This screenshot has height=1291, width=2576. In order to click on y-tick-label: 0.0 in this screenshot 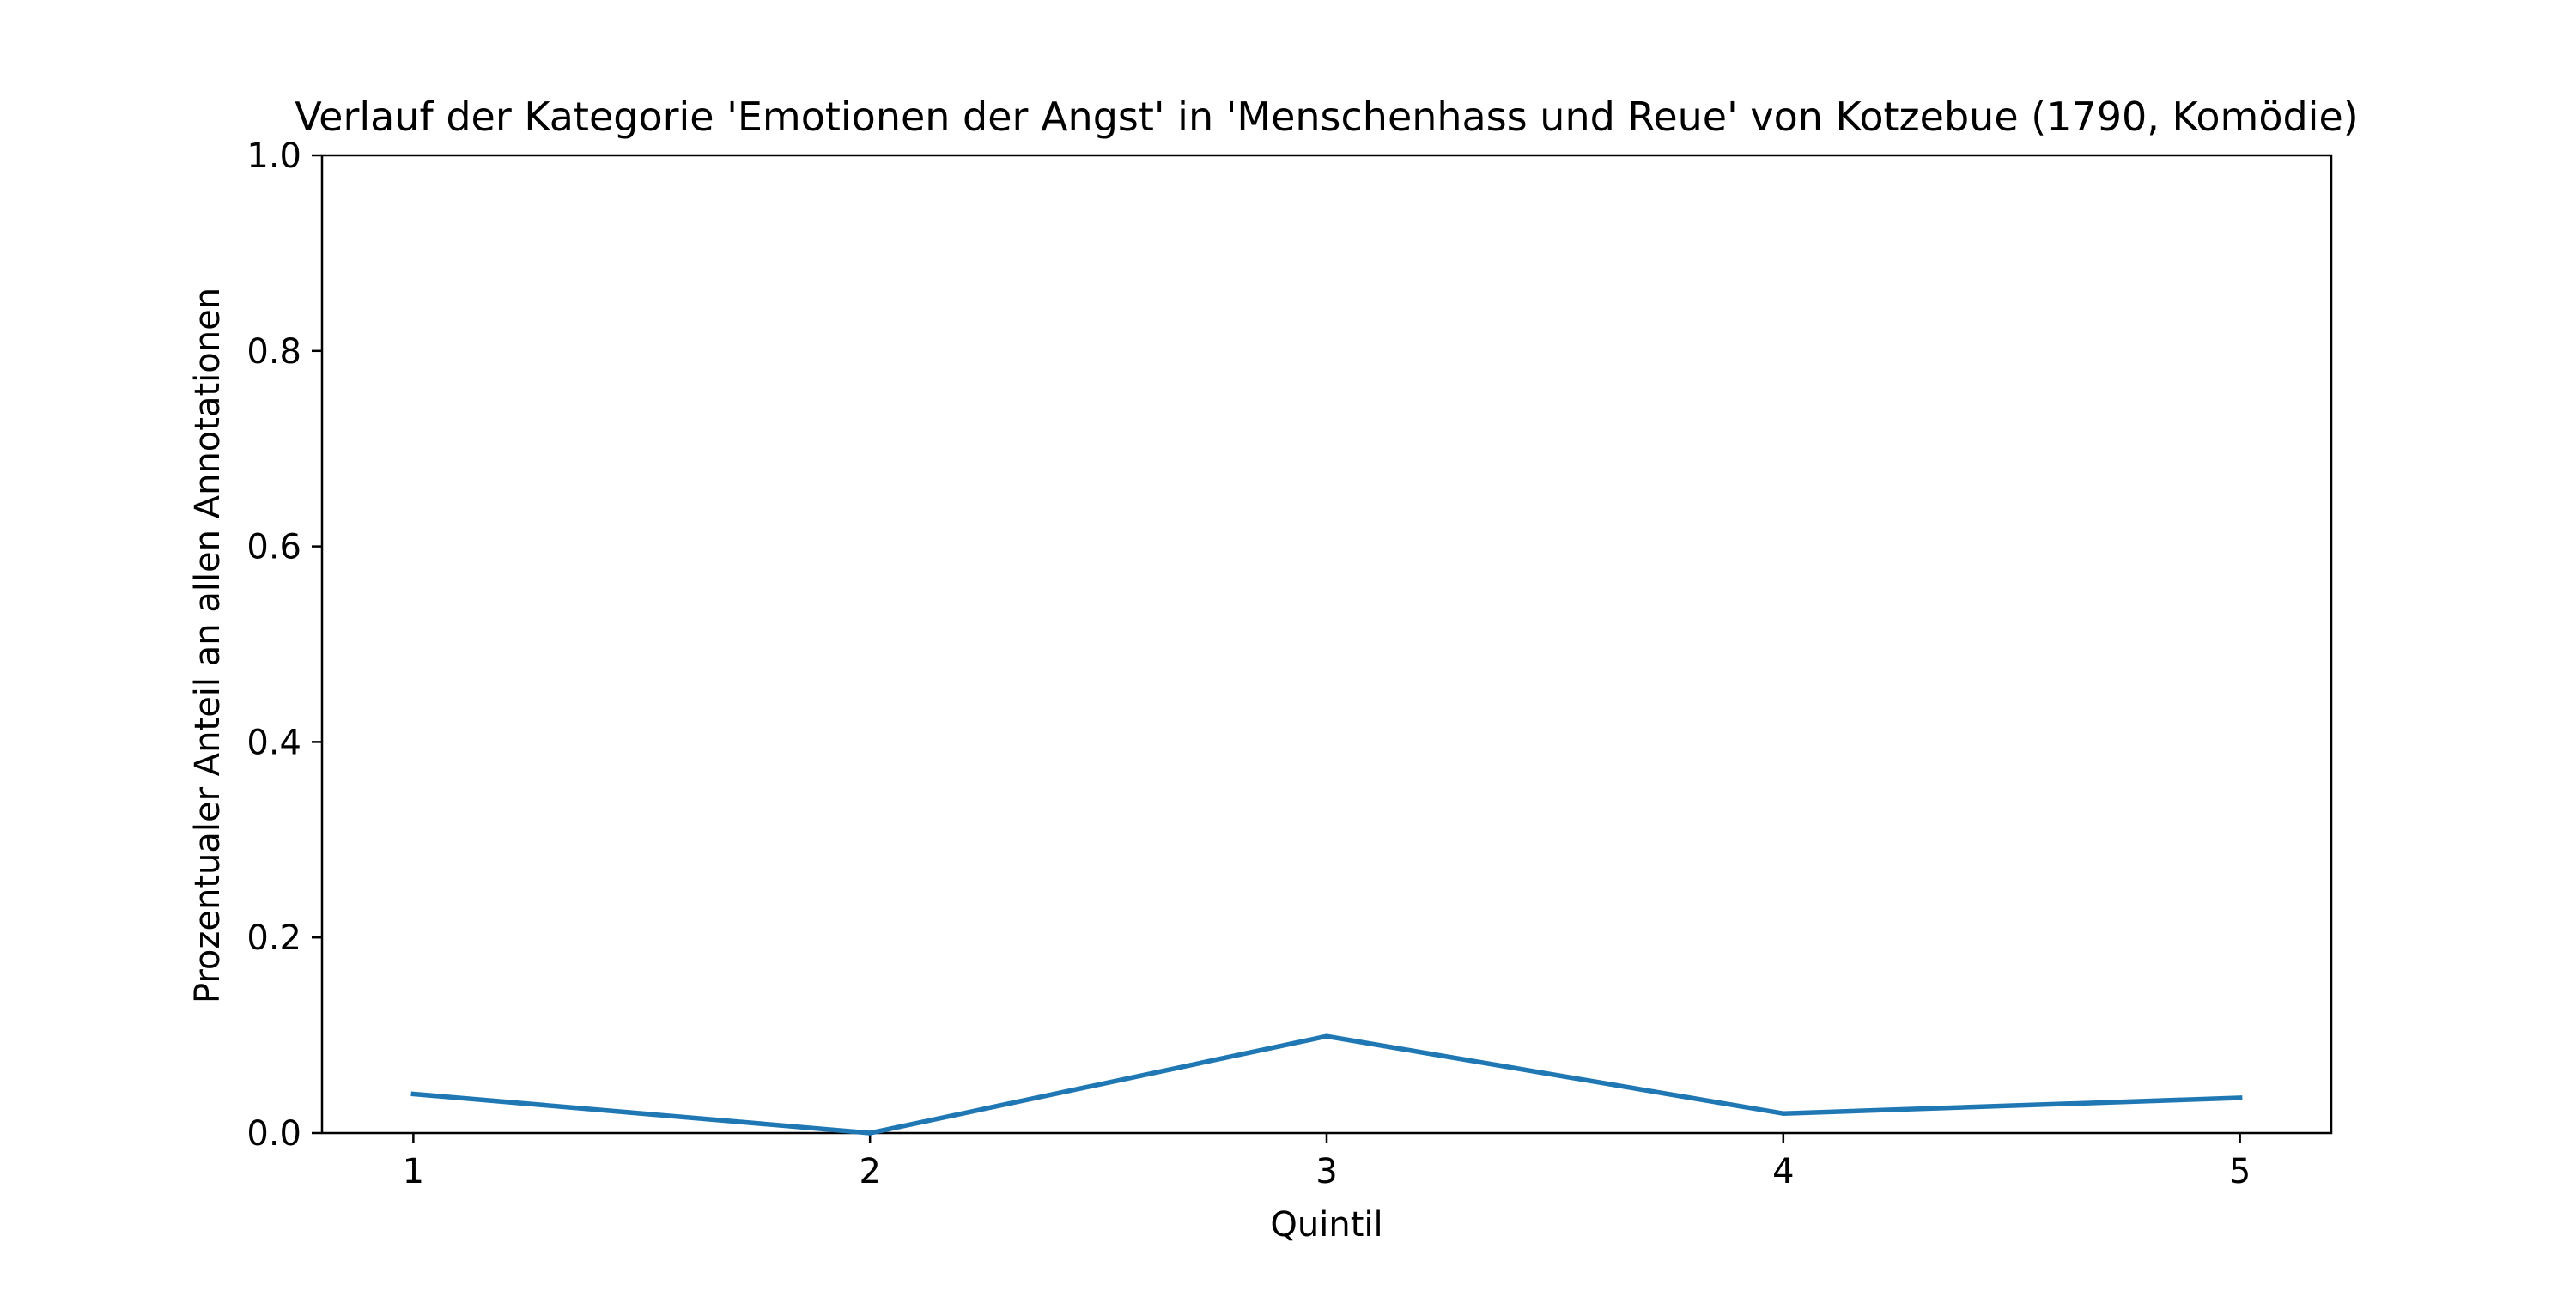, I will do `click(273, 1134)`.